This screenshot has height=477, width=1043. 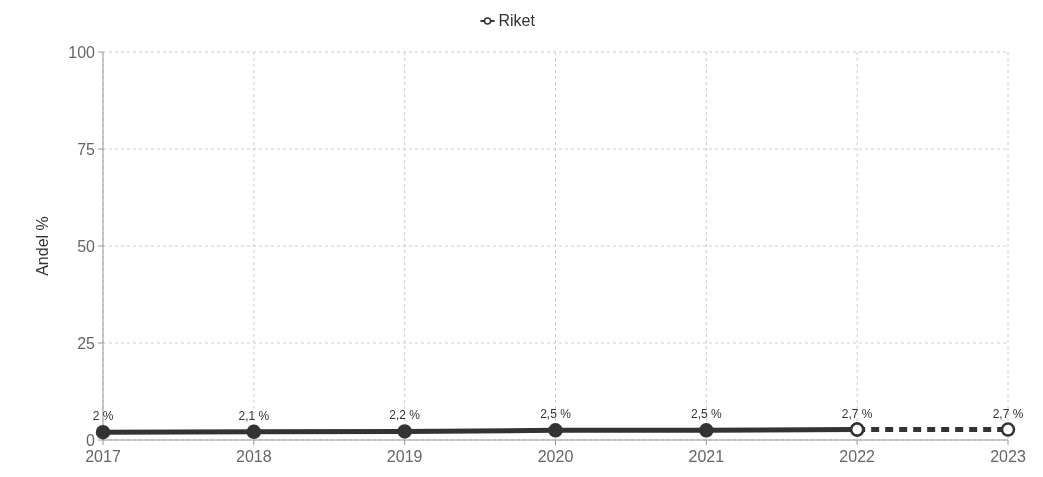 What do you see at coordinates (42, 246) in the screenshot?
I see `y-axis-title: Andel %` at bounding box center [42, 246].